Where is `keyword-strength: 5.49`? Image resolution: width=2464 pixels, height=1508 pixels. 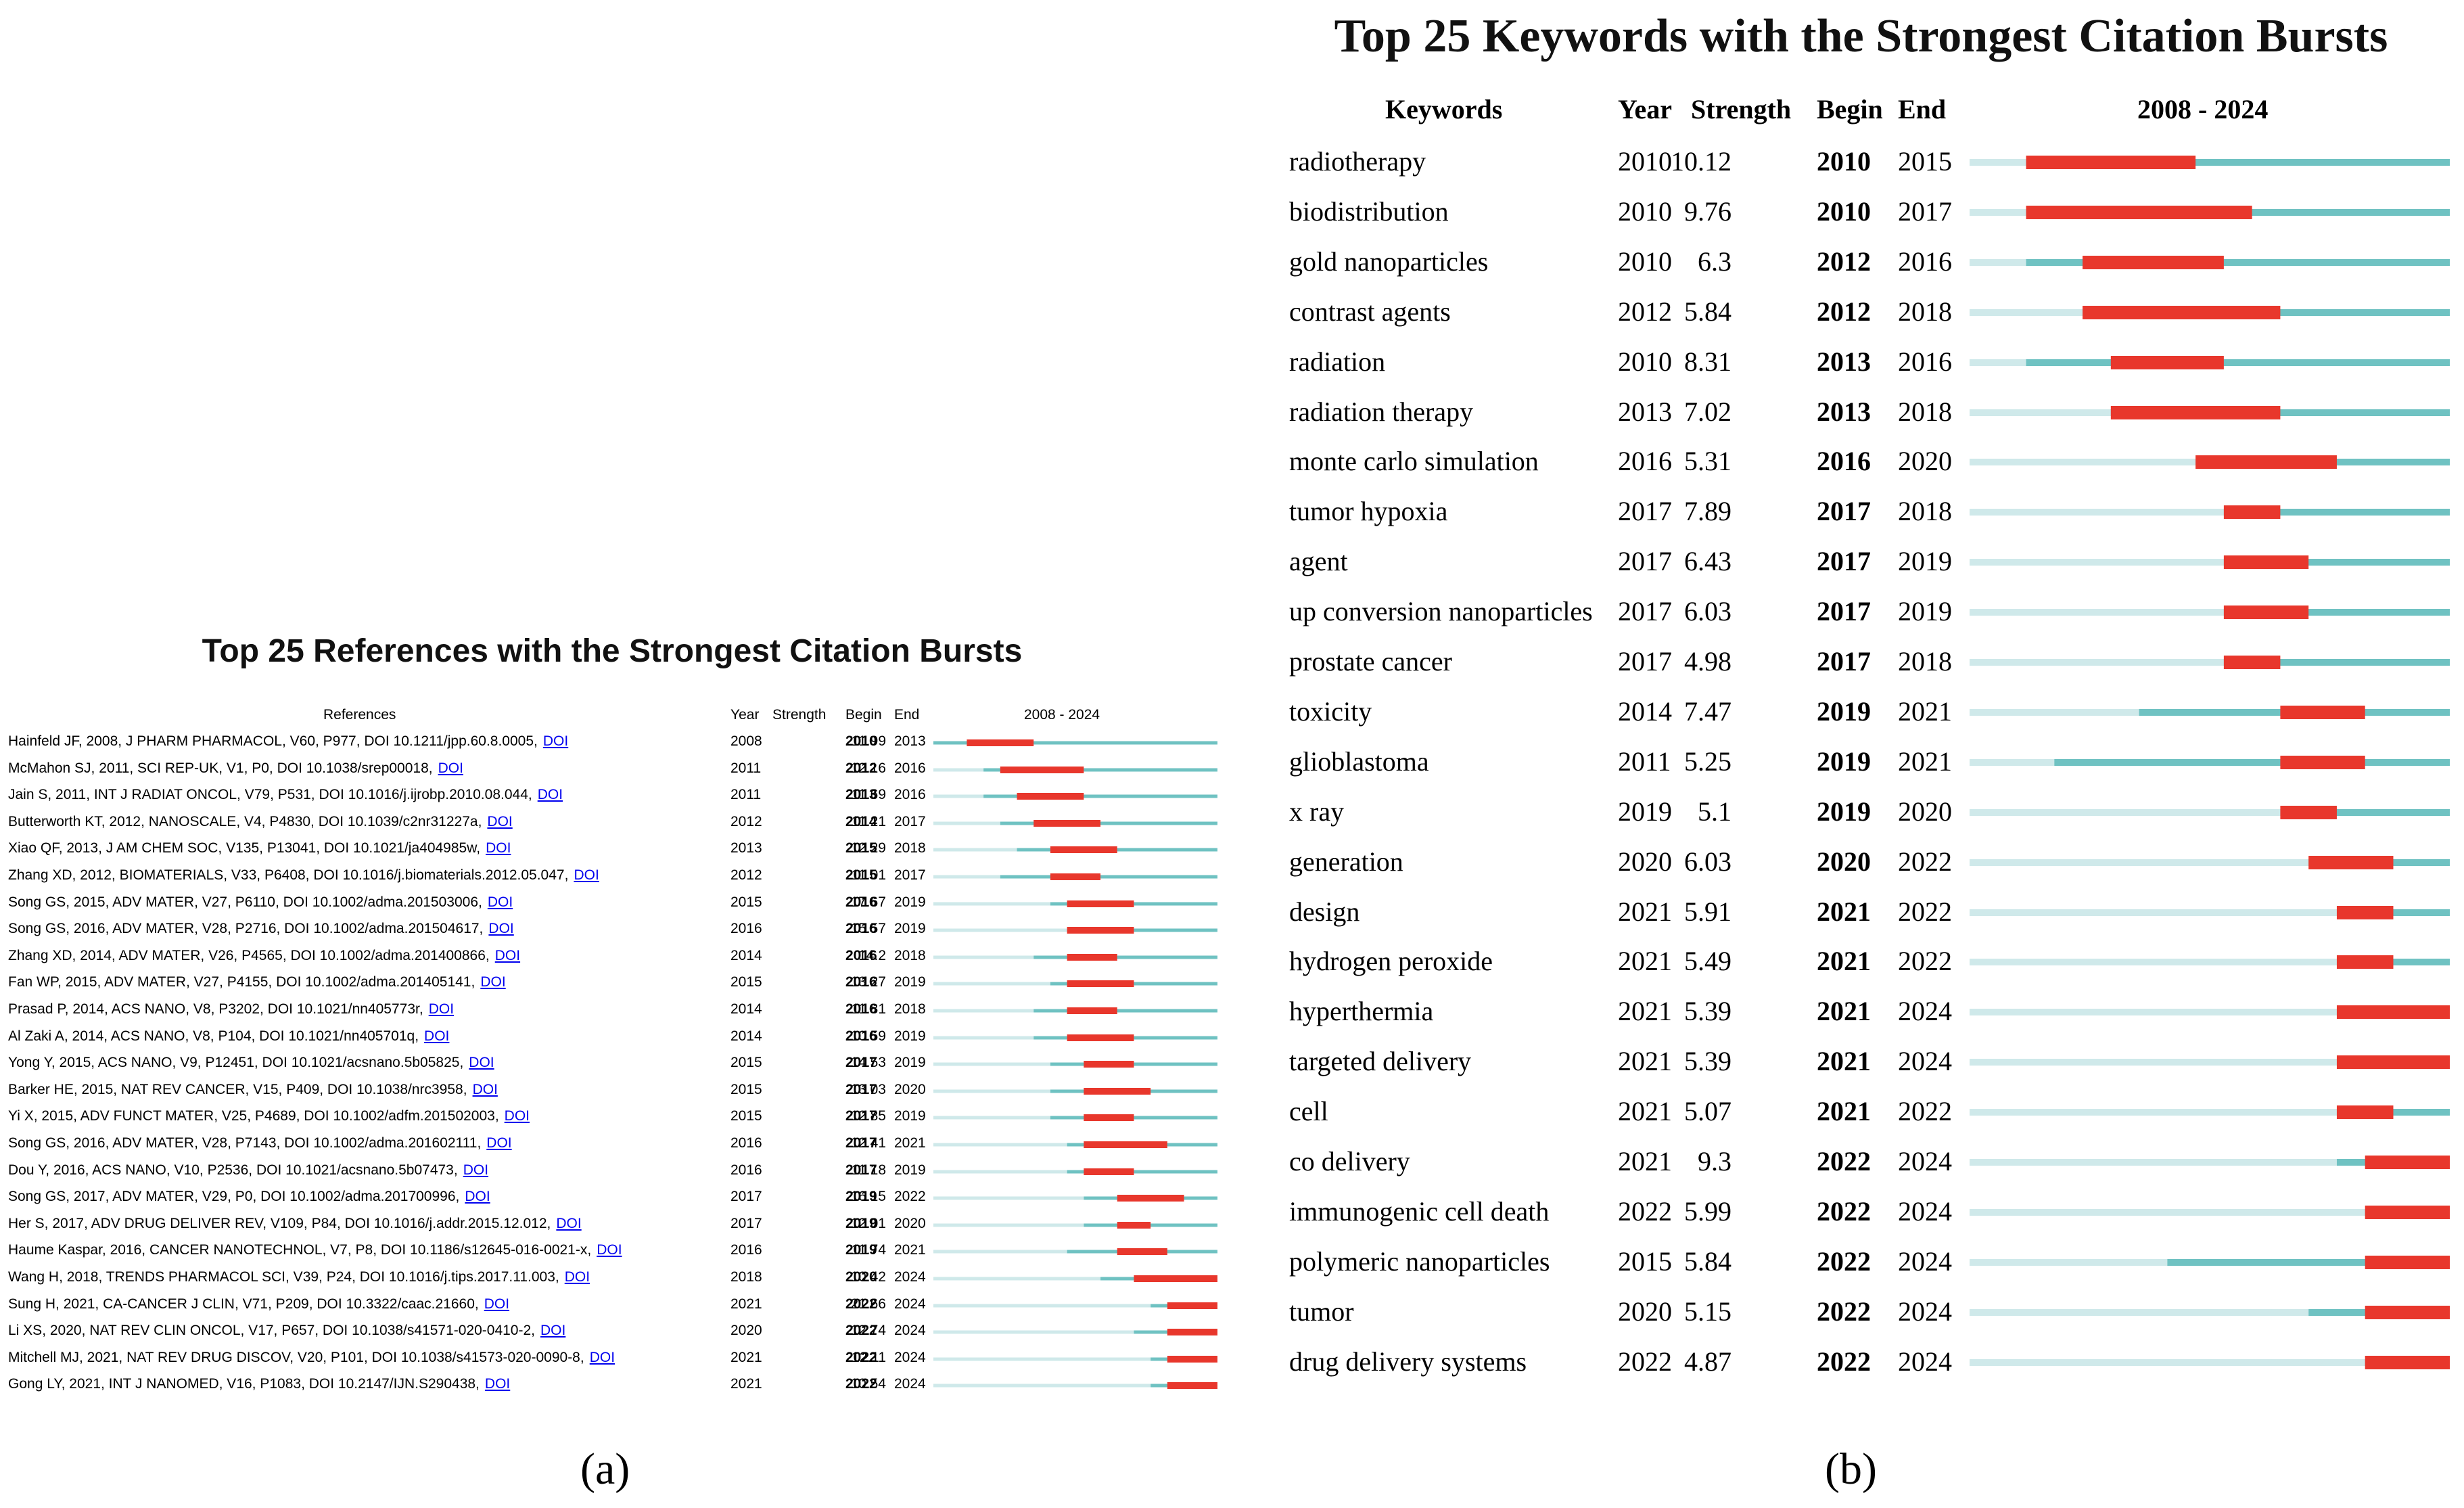 keyword-strength: 5.49 is located at coordinates (1708, 961).